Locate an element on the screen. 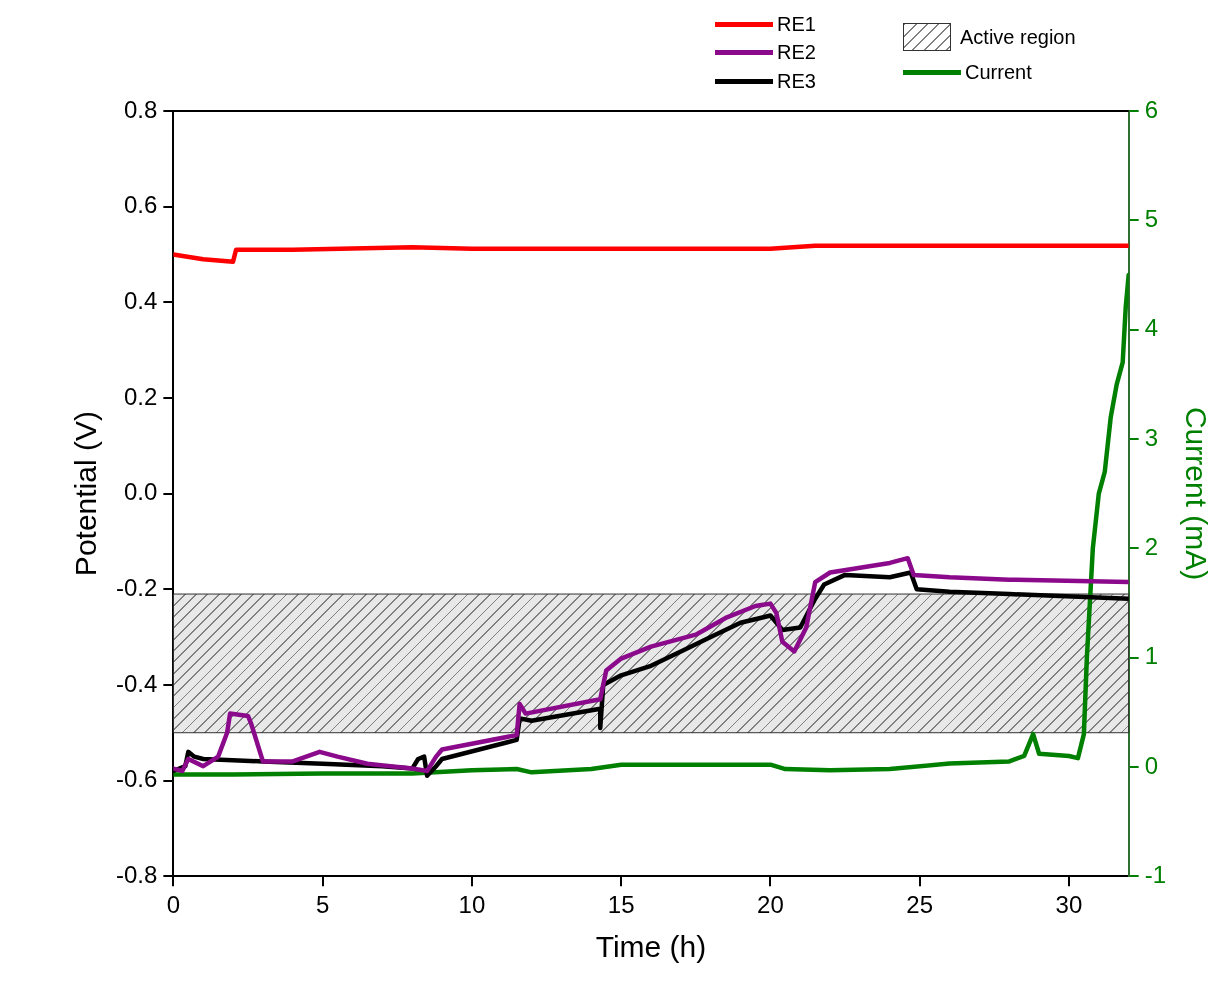  y-tick-label: -0.2 is located at coordinates (137, 587).